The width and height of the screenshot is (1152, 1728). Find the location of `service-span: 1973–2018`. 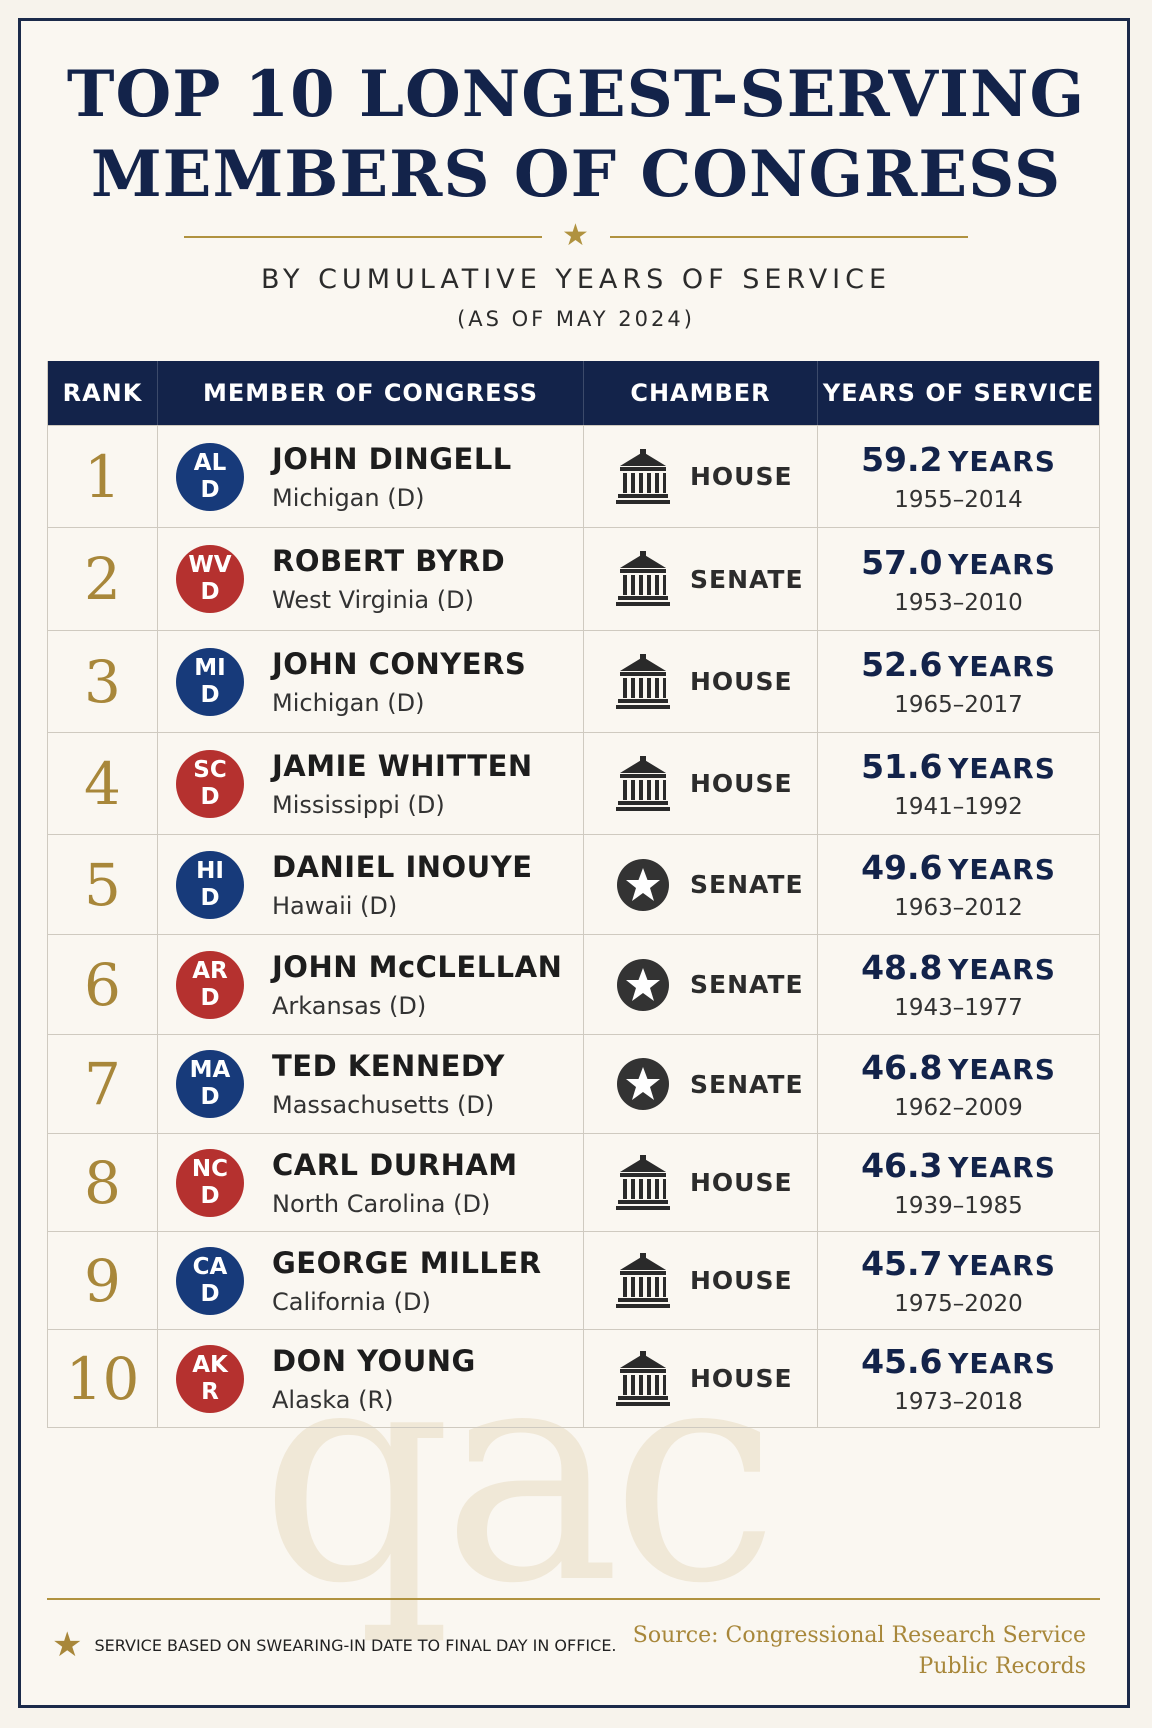

service-span: 1973–2018 is located at coordinates (958, 1402).